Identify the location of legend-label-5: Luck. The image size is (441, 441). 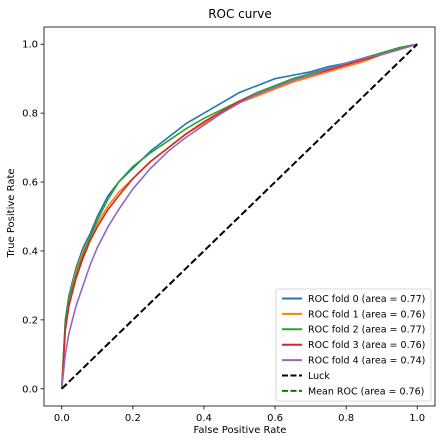
(319, 376).